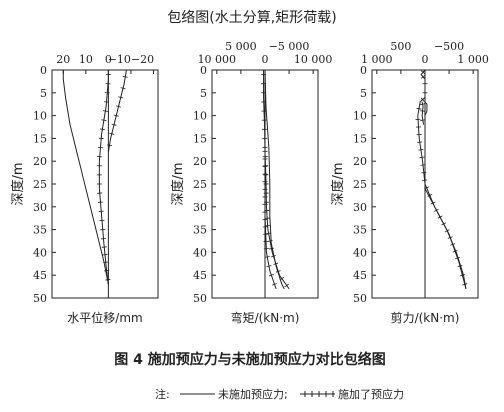 The width and height of the screenshot is (504, 412). What do you see at coordinates (371, 394) in the screenshot?
I see `legend-label-with-prestress: 施加了预应力` at bounding box center [371, 394].